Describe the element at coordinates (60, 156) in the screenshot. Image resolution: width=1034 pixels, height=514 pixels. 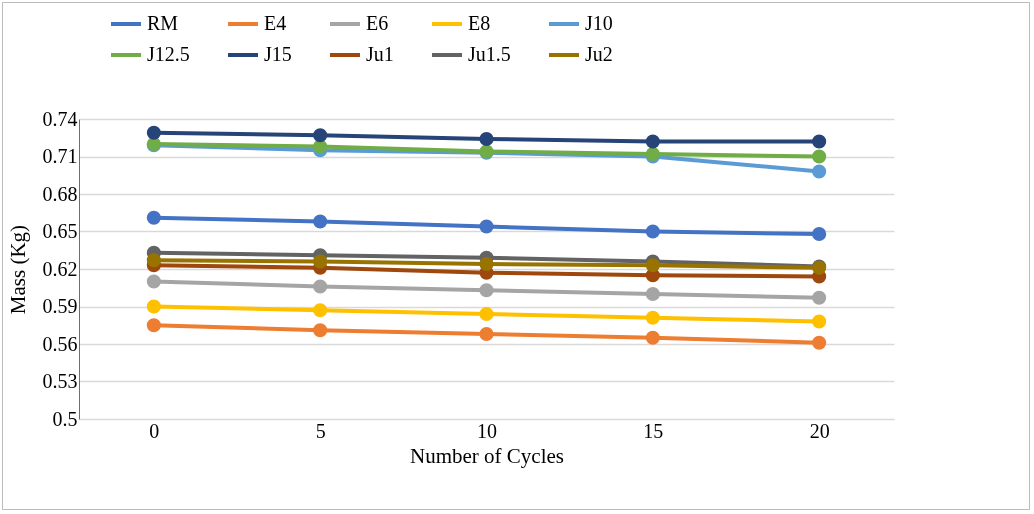
I see `y-tick-label: 0.71` at that location.